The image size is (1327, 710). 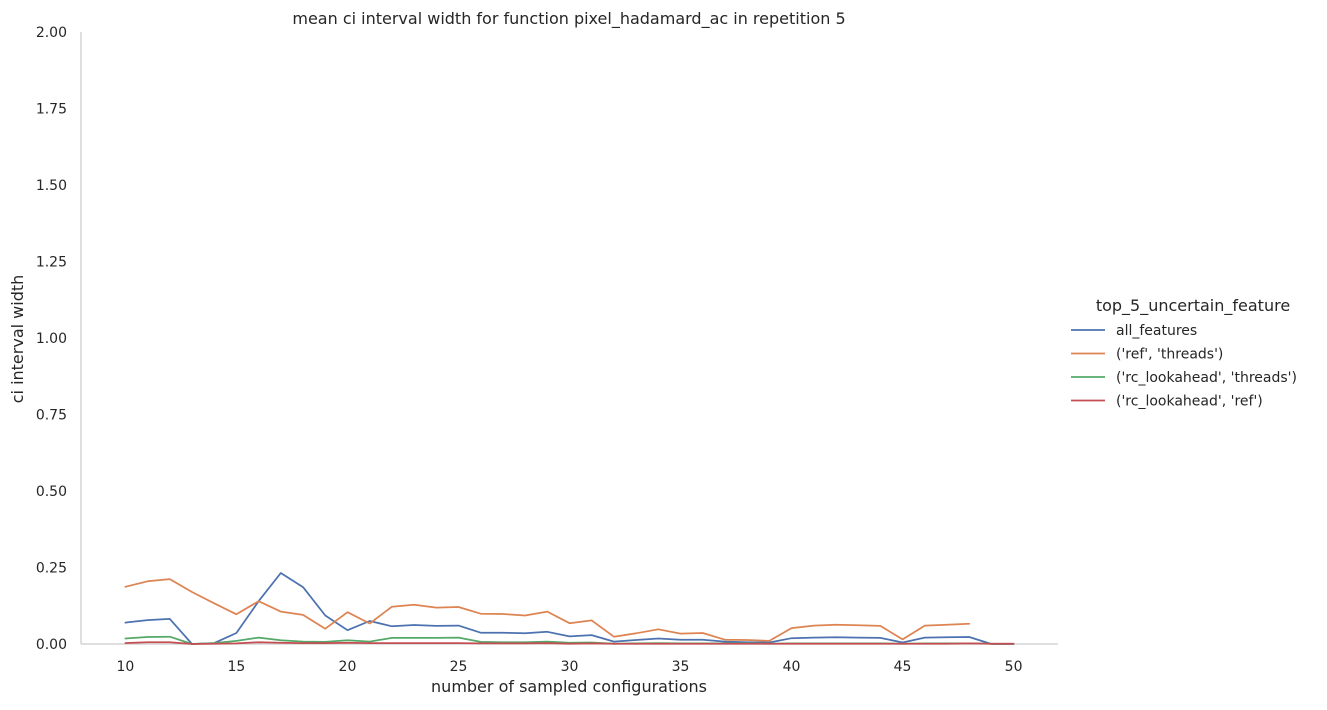 I want to click on legend-label: ('rc_lookahead', 'threads'), so click(x=1206, y=378).